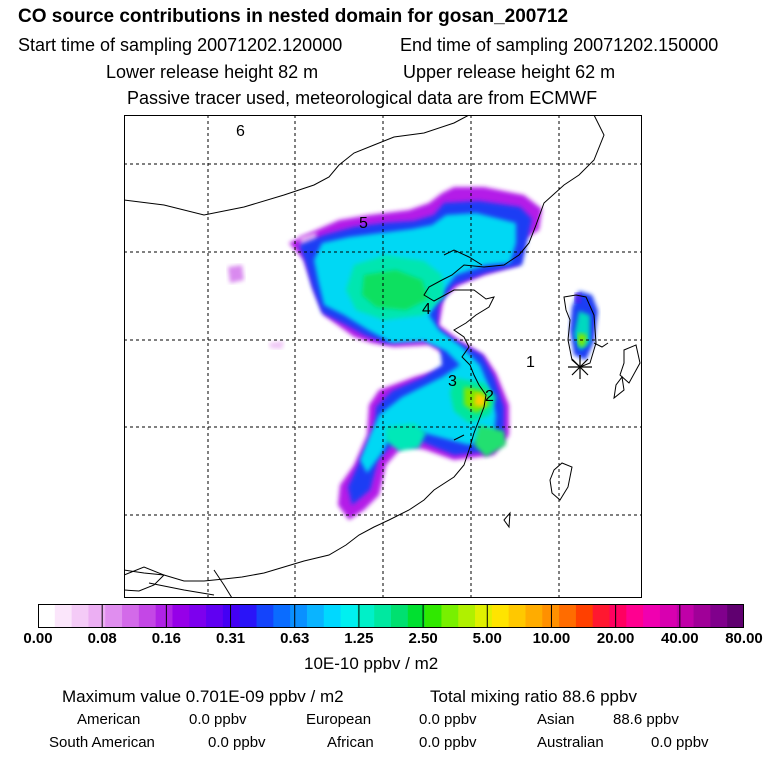 This screenshot has width=768, height=768. Describe the element at coordinates (615, 638) in the screenshot. I see `colorbar-tick-label: 20.00` at that location.